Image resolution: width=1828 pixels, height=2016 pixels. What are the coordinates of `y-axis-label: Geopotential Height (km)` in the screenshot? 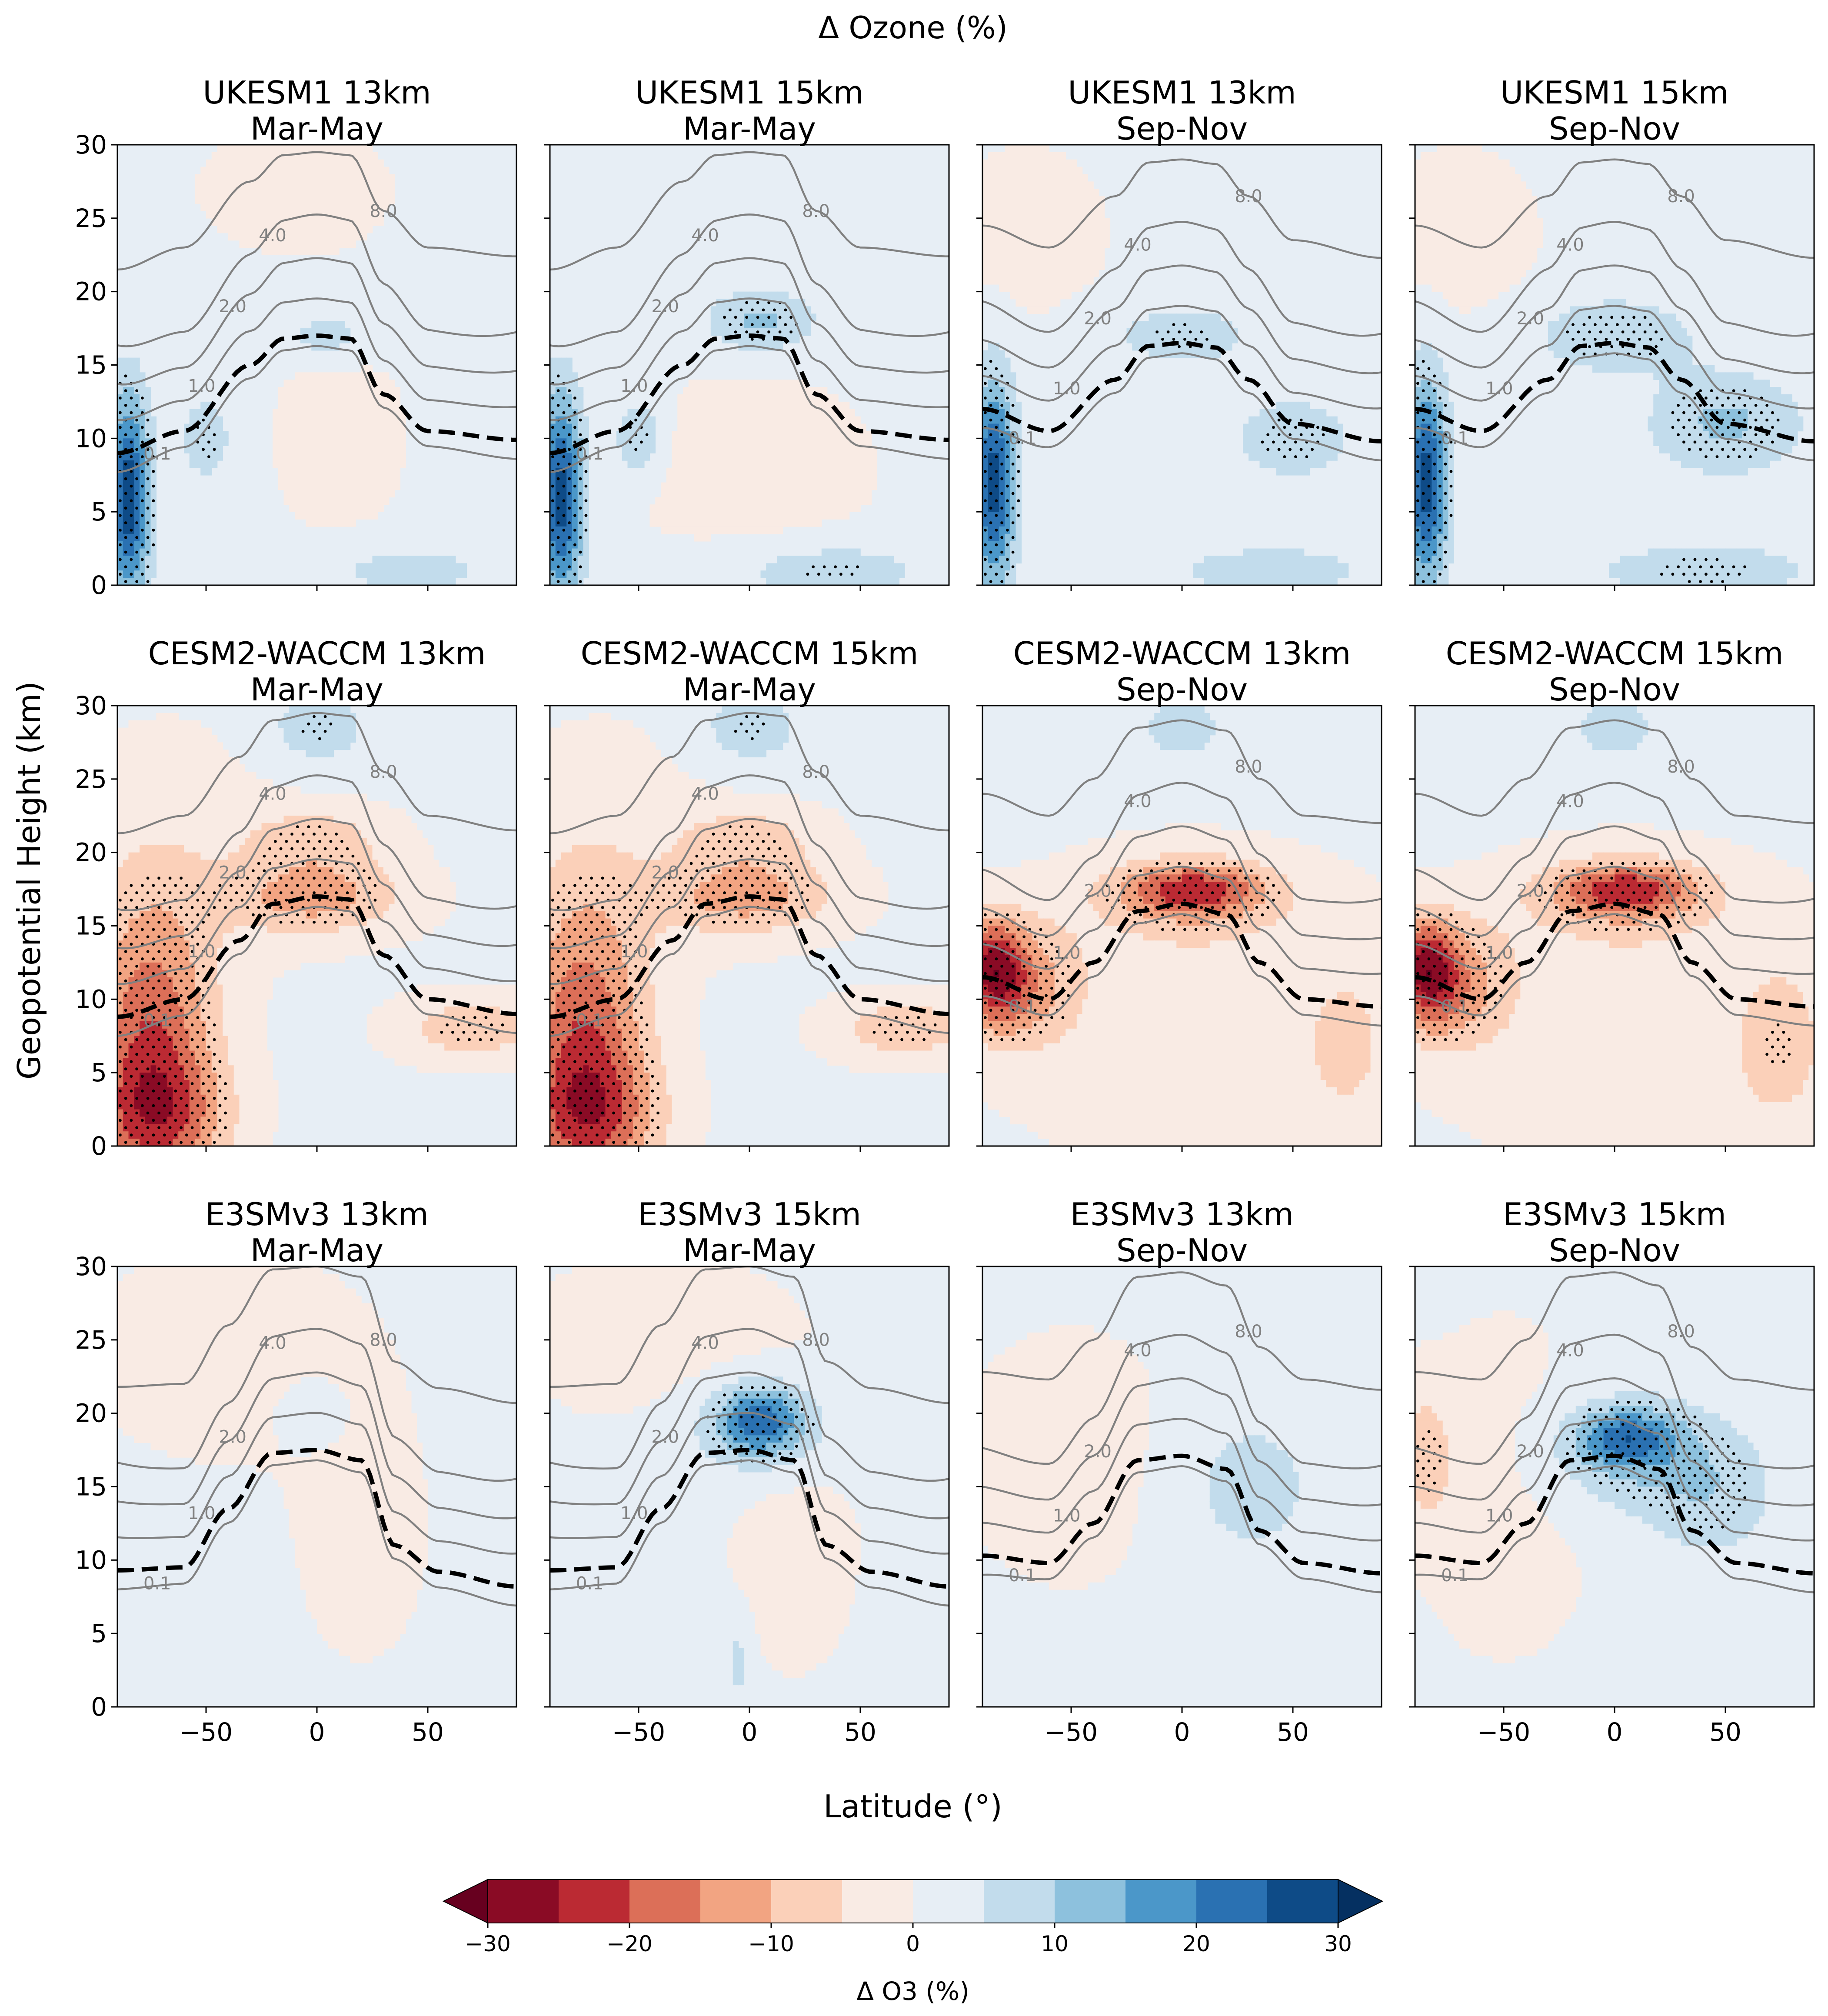 It's located at (29, 880).